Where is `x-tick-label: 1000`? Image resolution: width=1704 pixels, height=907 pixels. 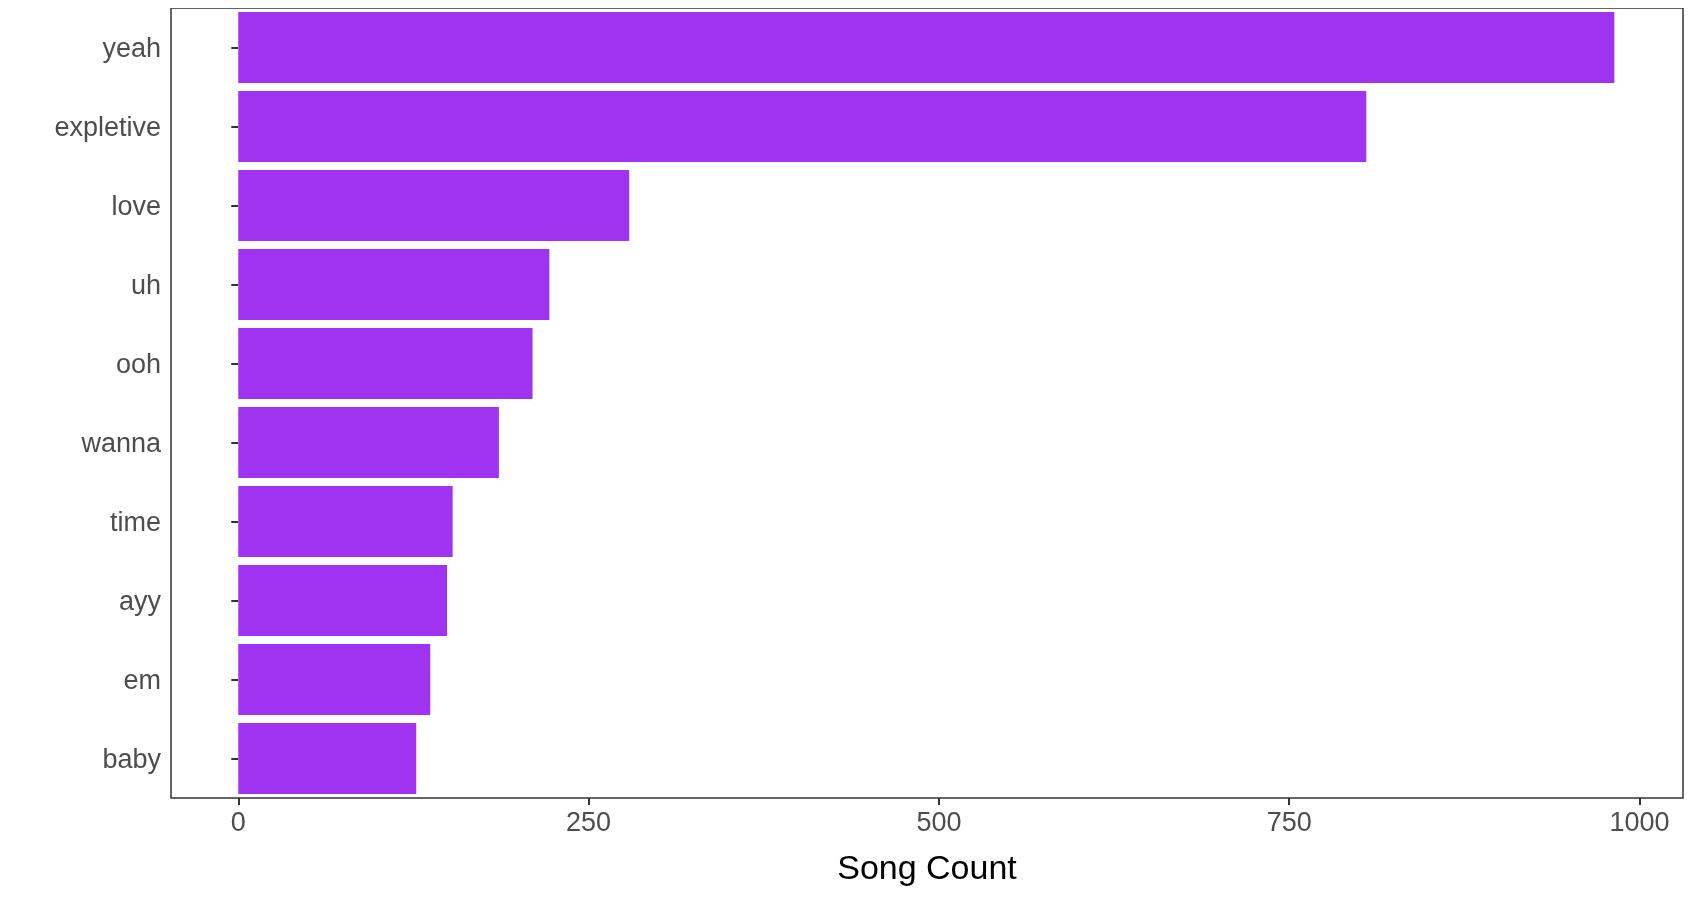 x-tick-label: 1000 is located at coordinates (1639, 821).